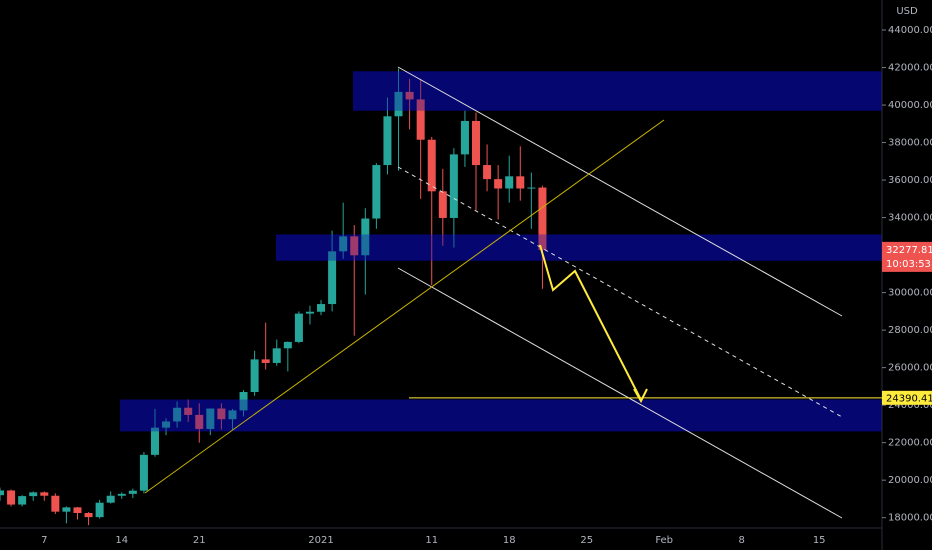 Image resolution: width=932 pixels, height=550 pixels. I want to click on x-tick-label: 14, so click(121, 540).